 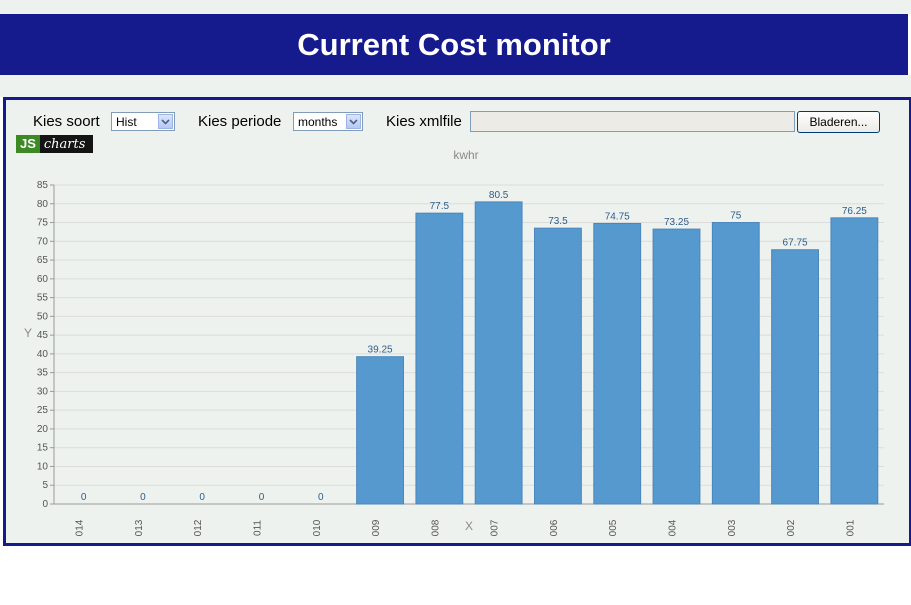 What do you see at coordinates (43, 204) in the screenshot?
I see `y-tick-label: 80` at bounding box center [43, 204].